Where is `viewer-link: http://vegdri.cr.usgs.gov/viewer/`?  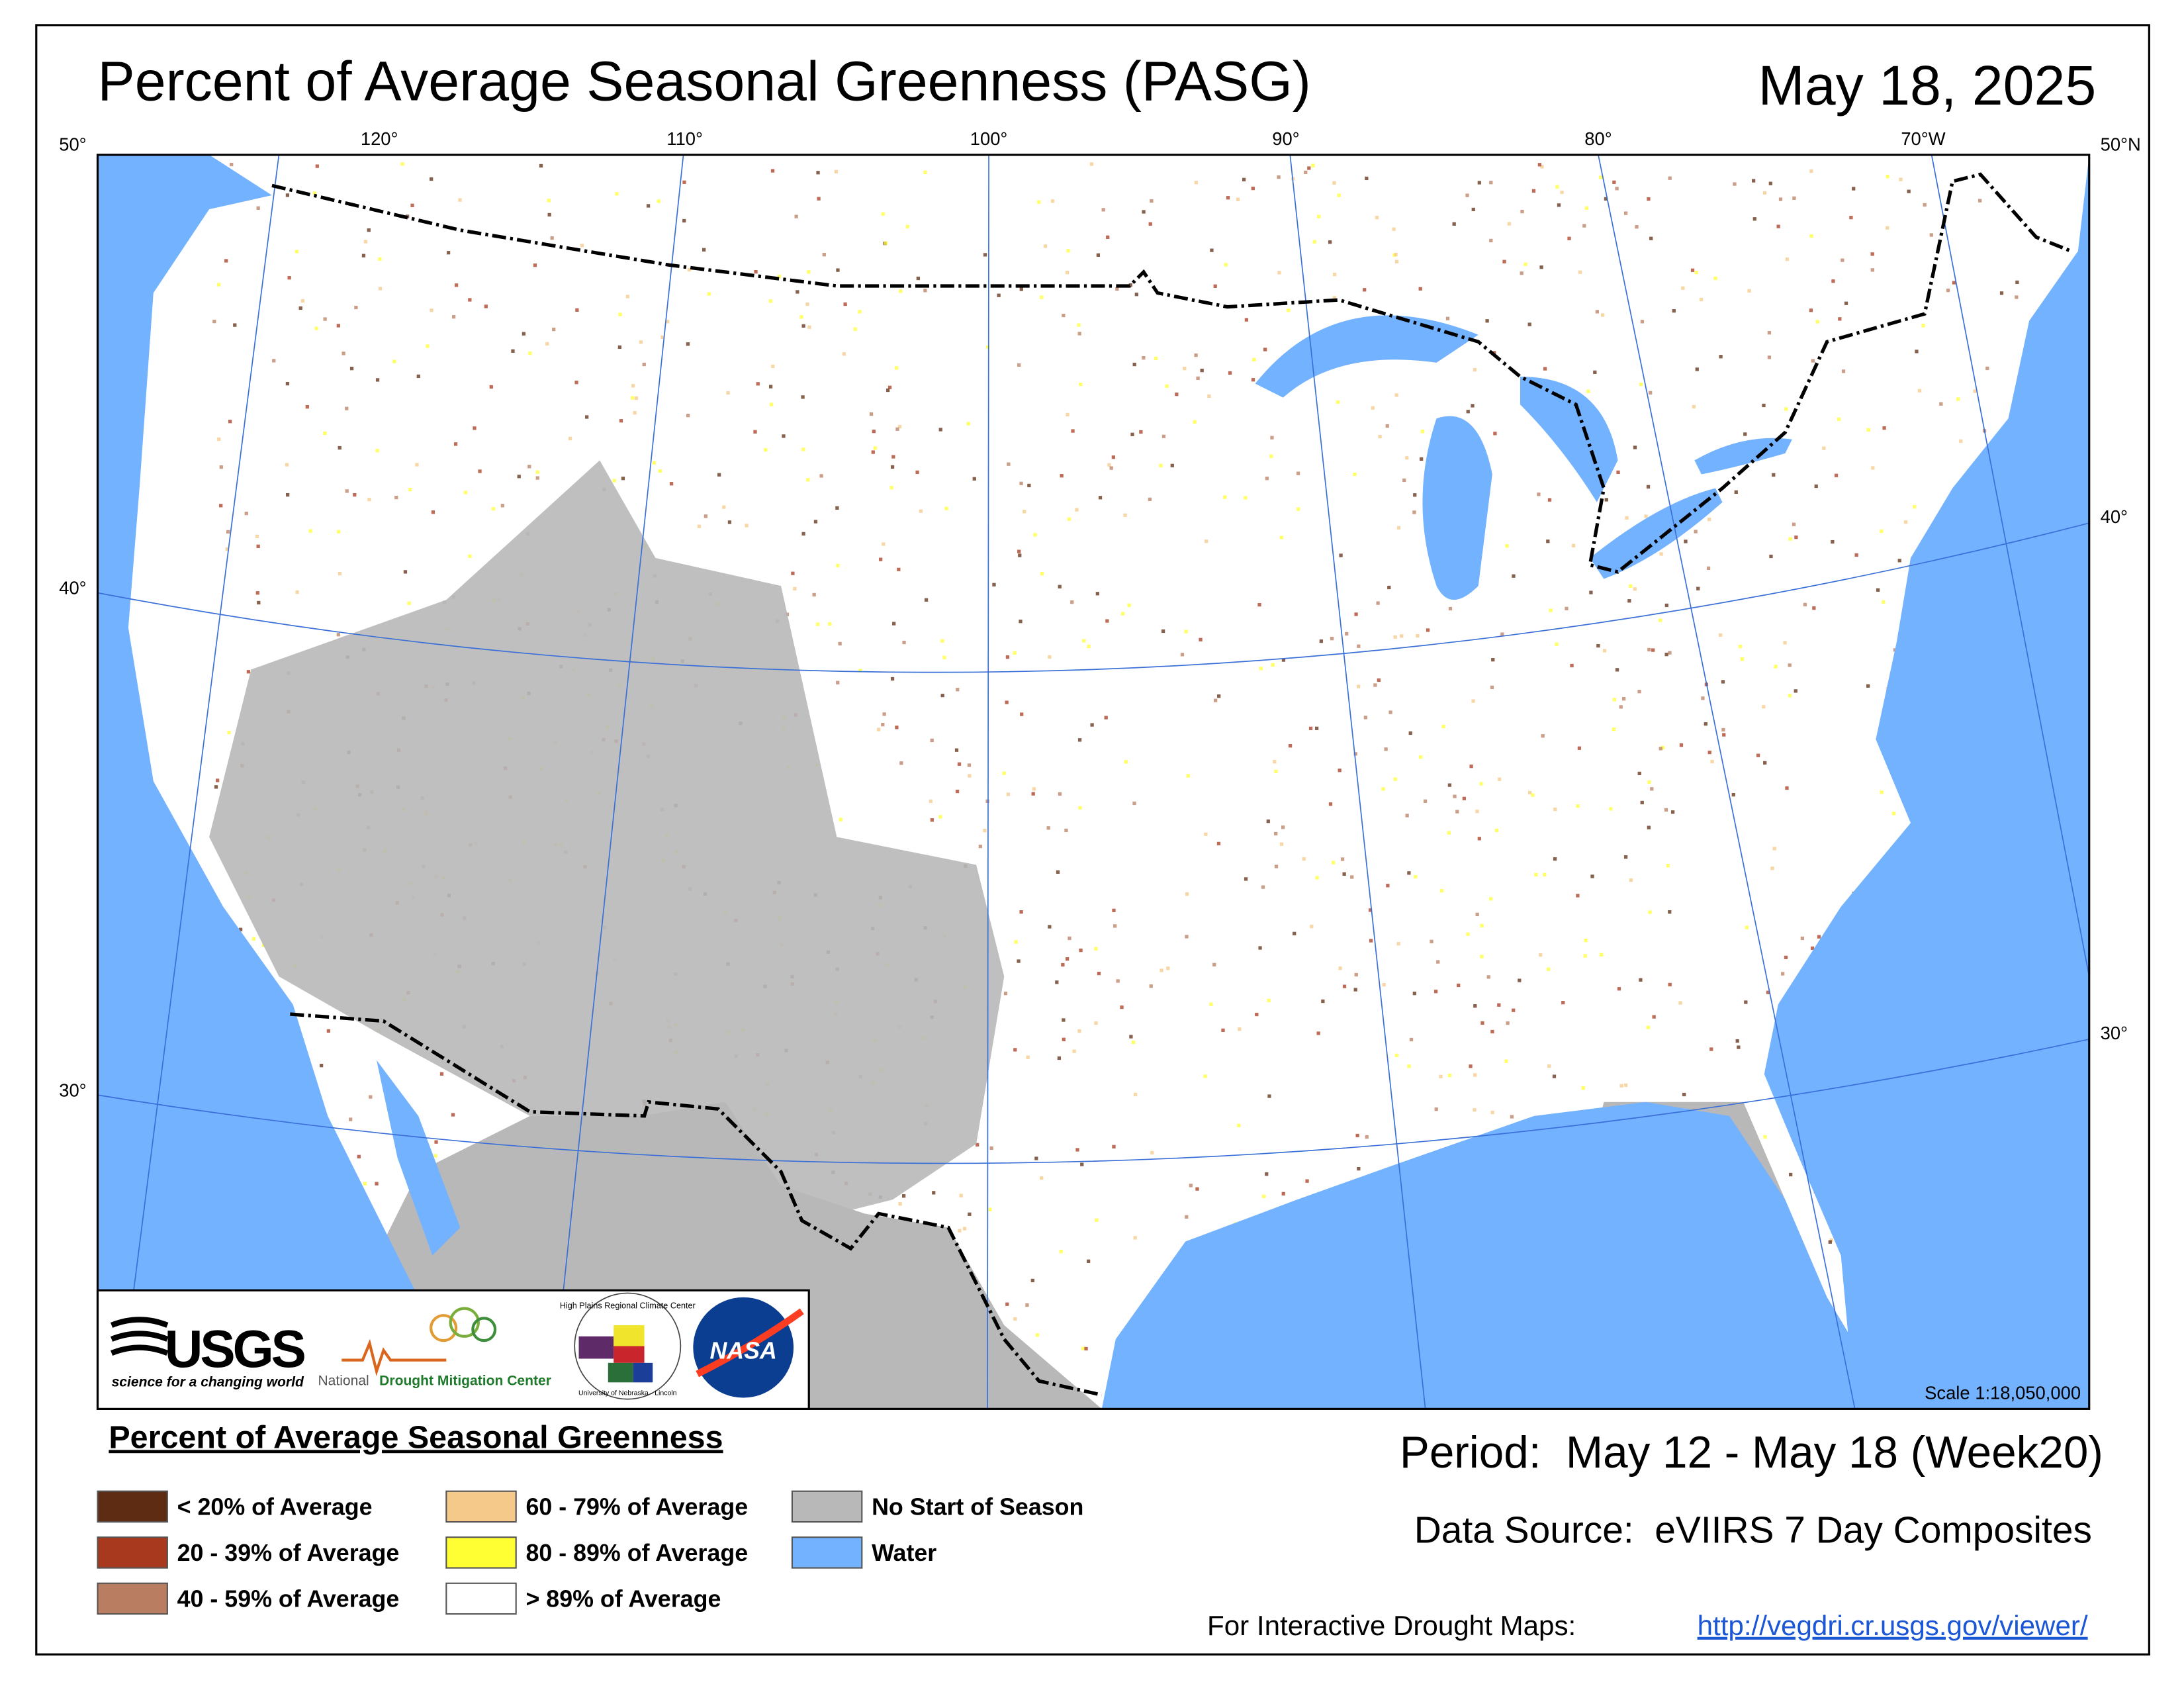 viewer-link: http://vegdri.cr.usgs.gov/viewer/ is located at coordinates (1893, 1625).